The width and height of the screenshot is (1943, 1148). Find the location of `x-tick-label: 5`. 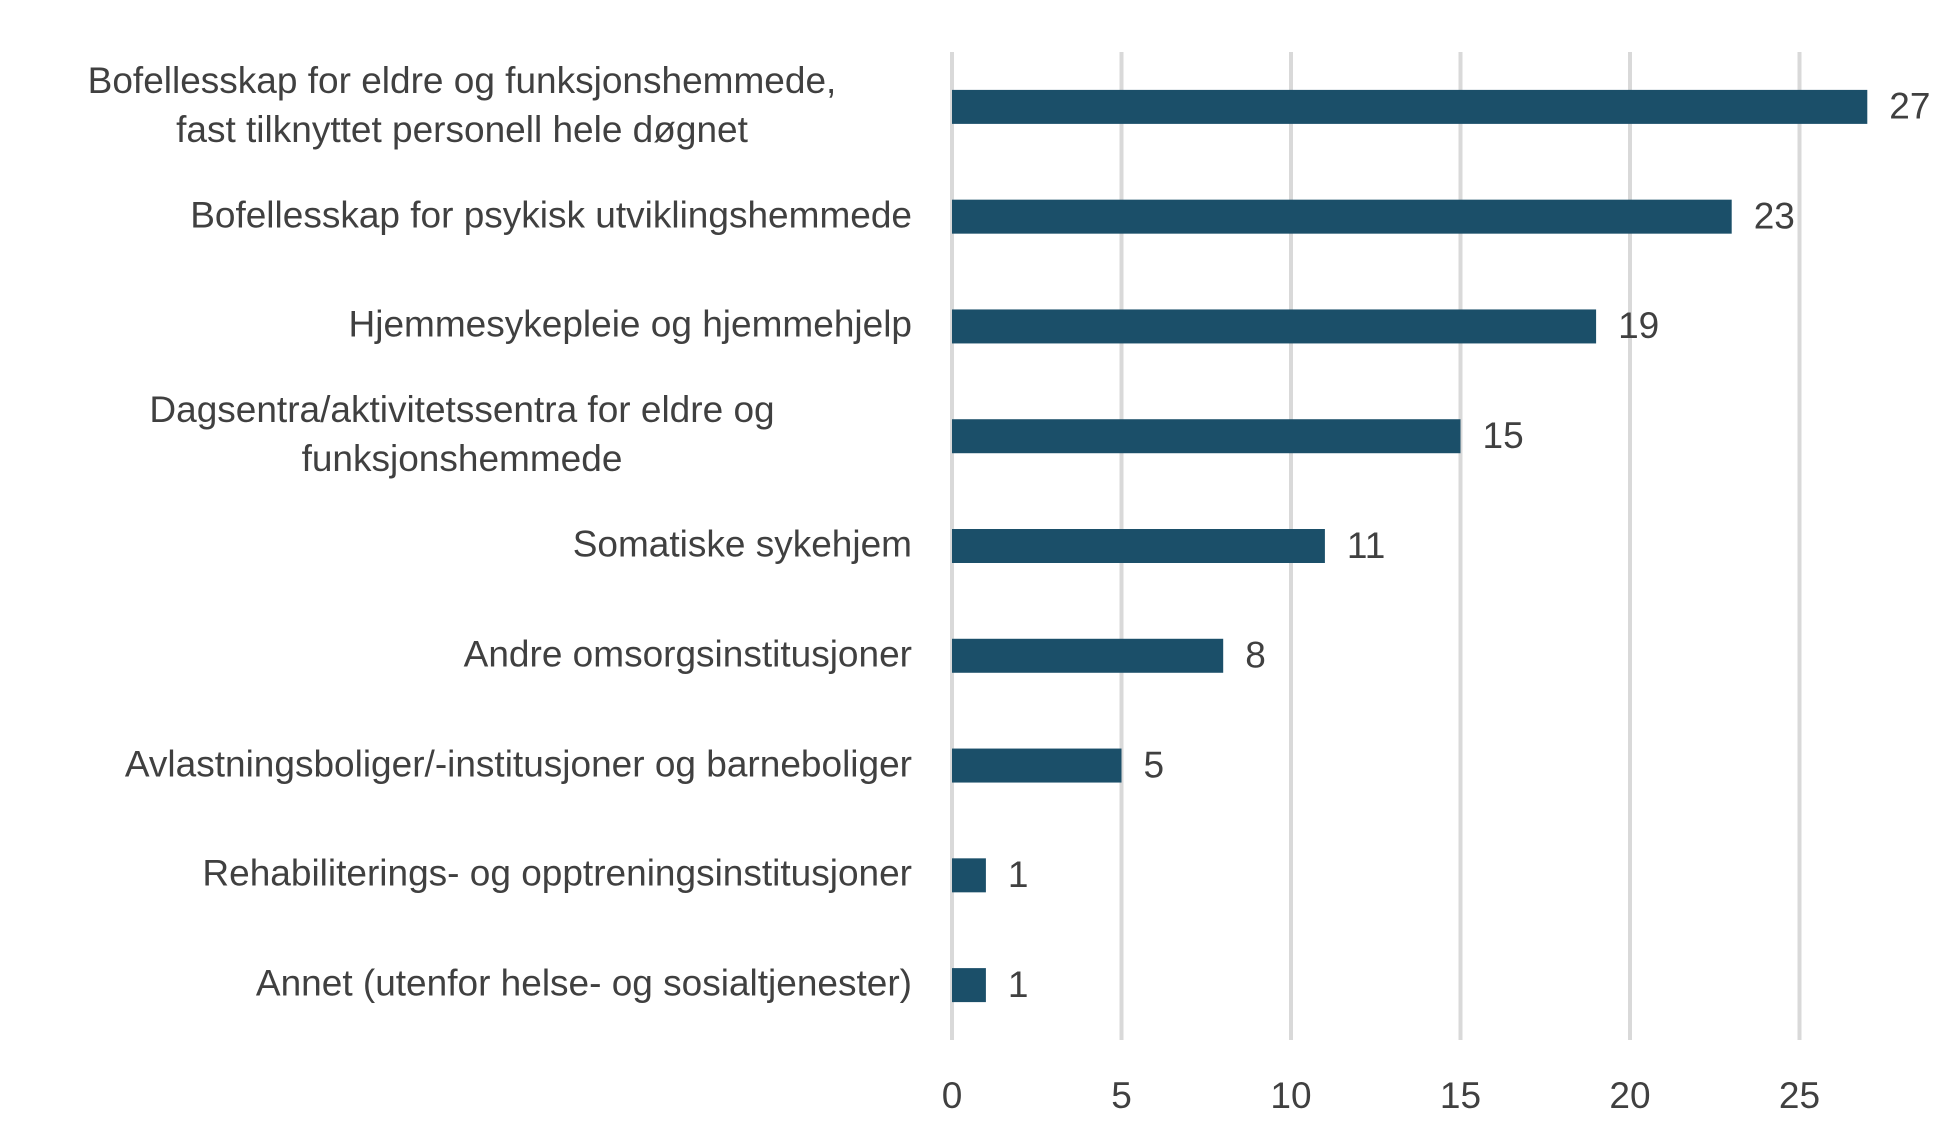

x-tick-label: 5 is located at coordinates (1121, 1095).